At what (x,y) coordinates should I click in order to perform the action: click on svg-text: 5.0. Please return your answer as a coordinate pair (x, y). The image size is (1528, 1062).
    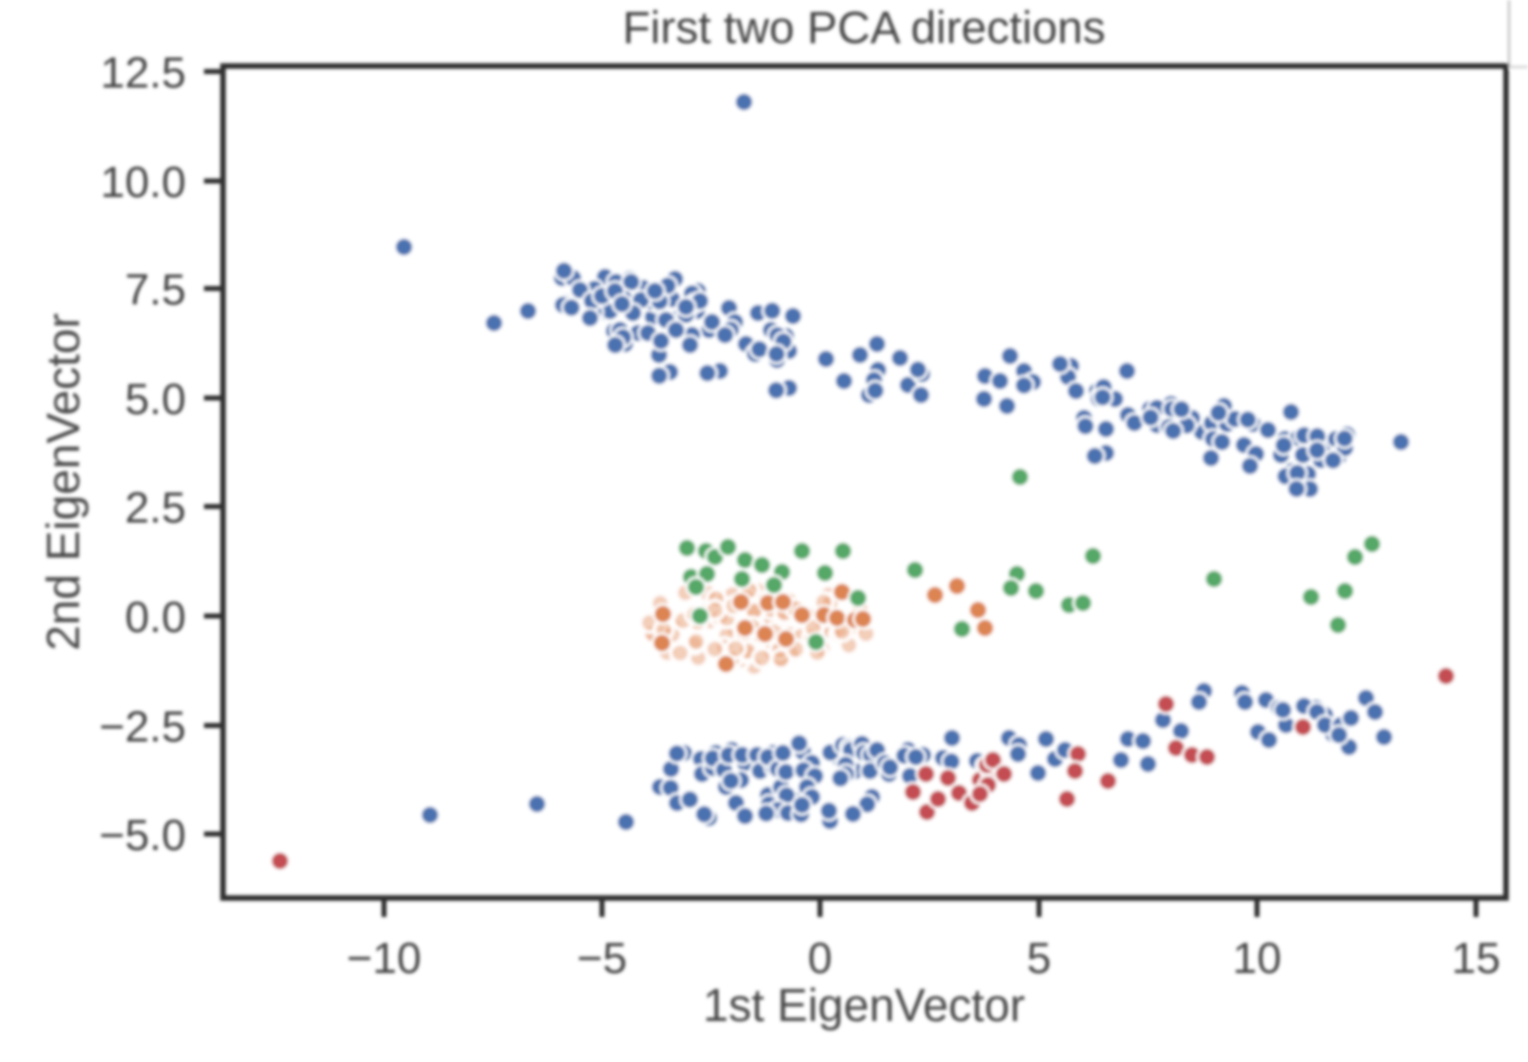
    Looking at the image, I should click on (155, 399).